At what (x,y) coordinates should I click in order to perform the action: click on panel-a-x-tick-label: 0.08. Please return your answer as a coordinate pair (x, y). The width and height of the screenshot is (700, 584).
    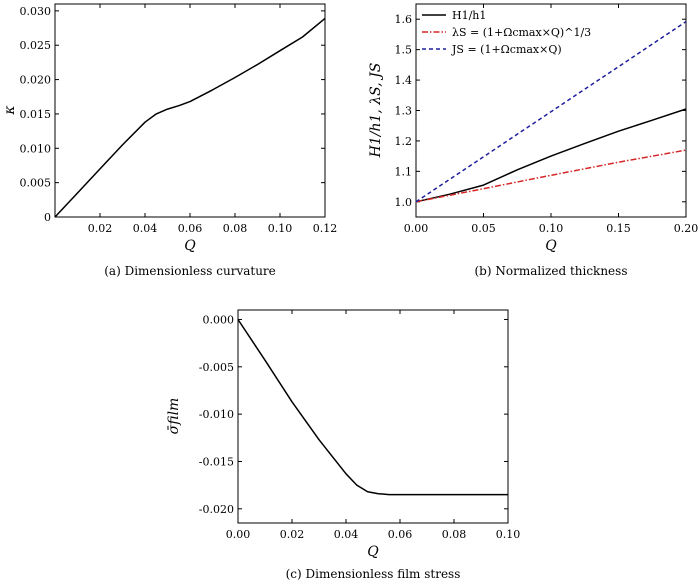
    Looking at the image, I should click on (235, 228).